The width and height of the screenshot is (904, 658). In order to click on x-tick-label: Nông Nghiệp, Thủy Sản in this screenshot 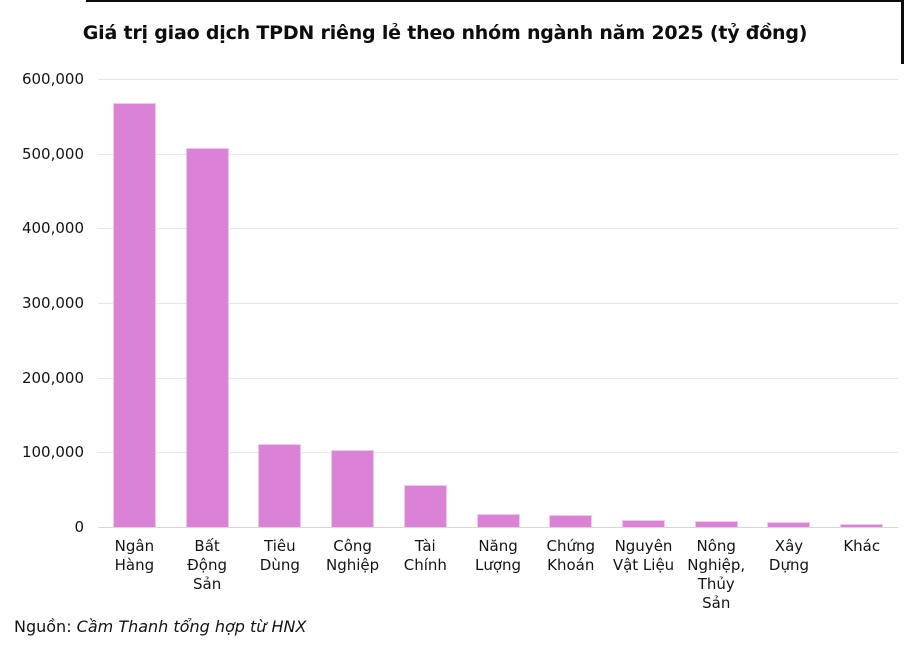, I will do `click(716, 574)`.